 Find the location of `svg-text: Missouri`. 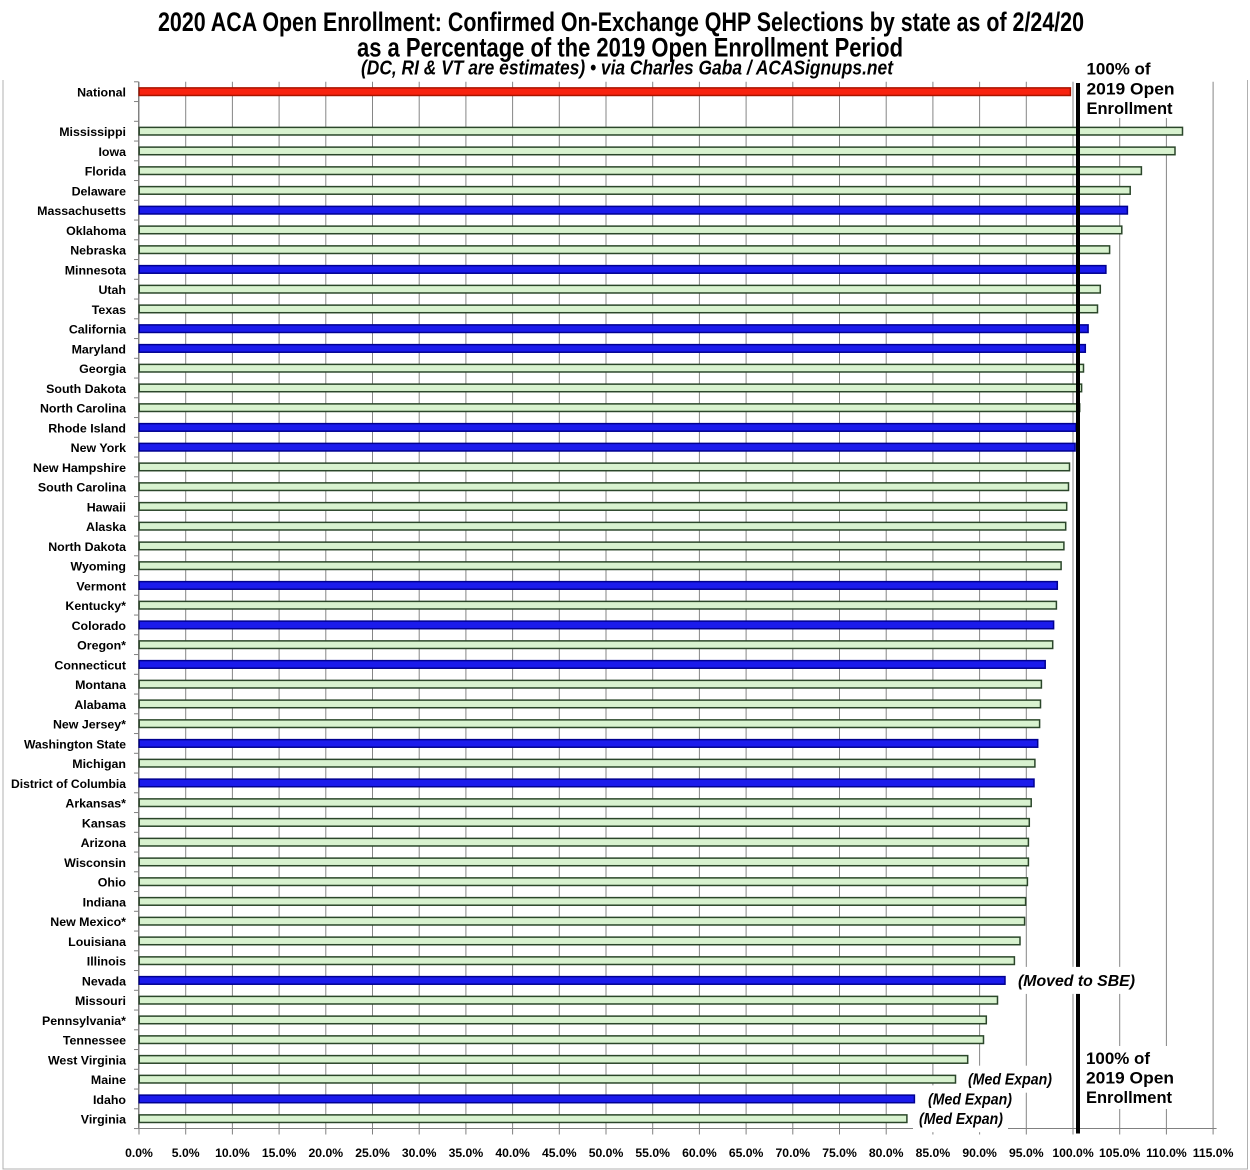

svg-text: Missouri is located at coordinates (100, 1001).